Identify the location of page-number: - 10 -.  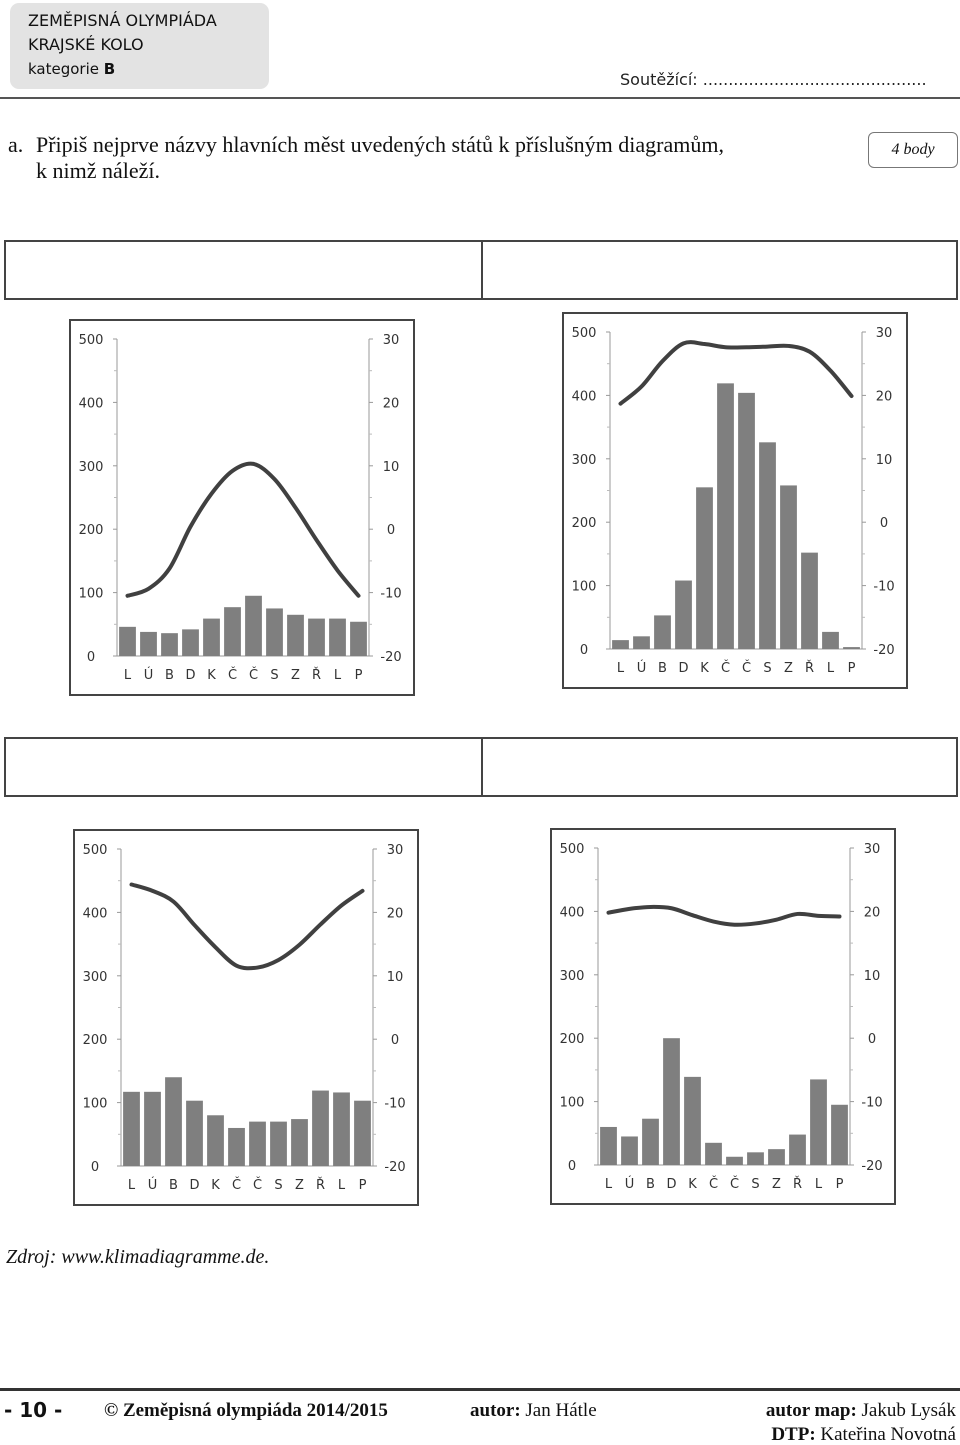
(33, 1410).